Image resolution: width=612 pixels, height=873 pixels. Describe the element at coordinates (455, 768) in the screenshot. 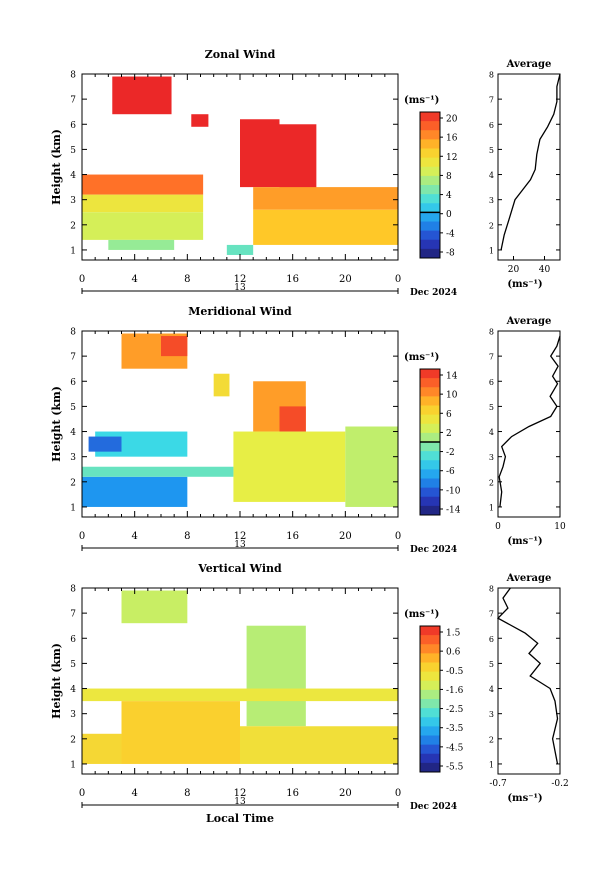

I see `colorbar-tick-label: -5.5` at that location.